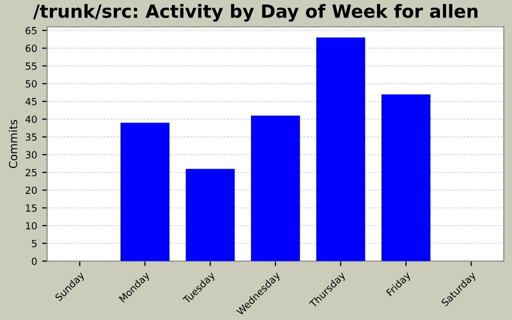 This screenshot has height=320, width=512. Describe the element at coordinates (31, 208) in the screenshot. I see `y-tick-label: 15` at that location.